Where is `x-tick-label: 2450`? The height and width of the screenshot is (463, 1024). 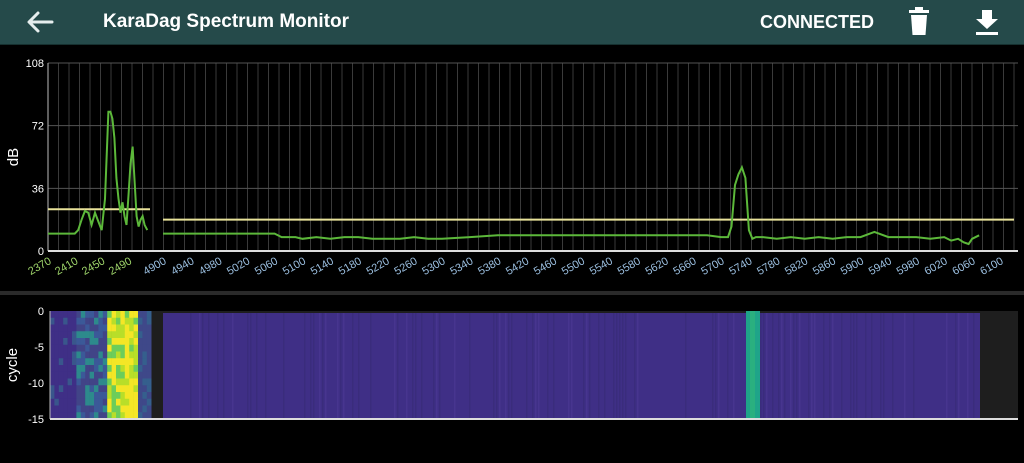 x-tick-label: 2450 is located at coordinates (93, 266).